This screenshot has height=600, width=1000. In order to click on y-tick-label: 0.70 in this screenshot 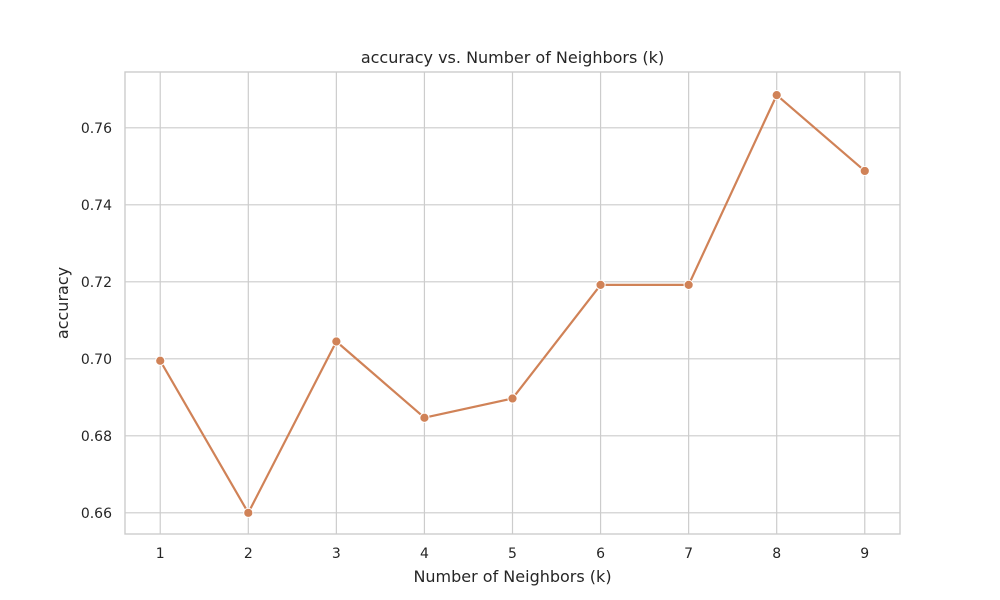, I will do `click(96, 360)`.